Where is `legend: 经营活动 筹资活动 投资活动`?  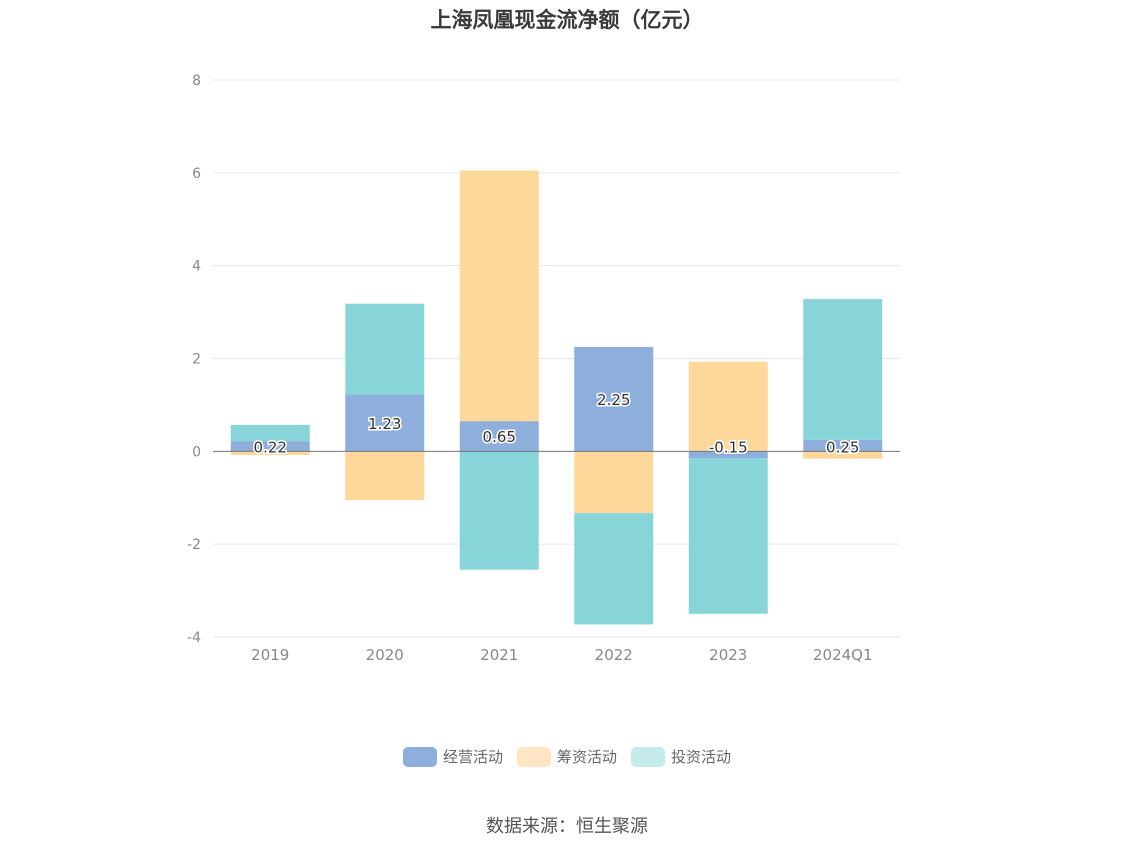 legend: 经营活动 筹资活动 投资活动 is located at coordinates (567, 756).